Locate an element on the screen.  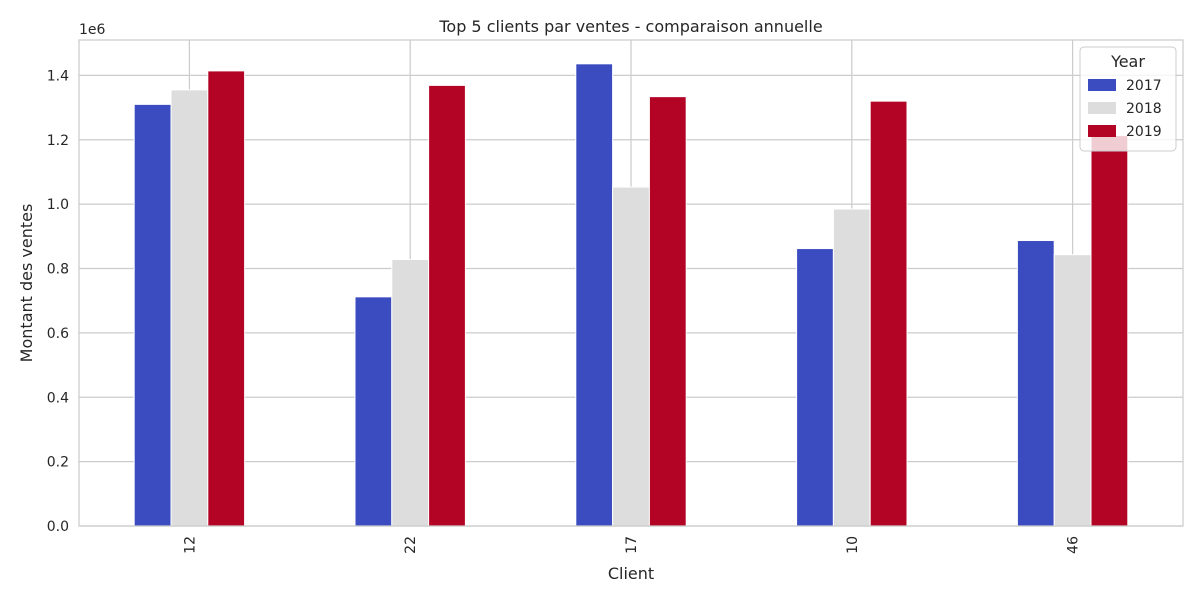
x-tick-label: 22 is located at coordinates (411, 545).